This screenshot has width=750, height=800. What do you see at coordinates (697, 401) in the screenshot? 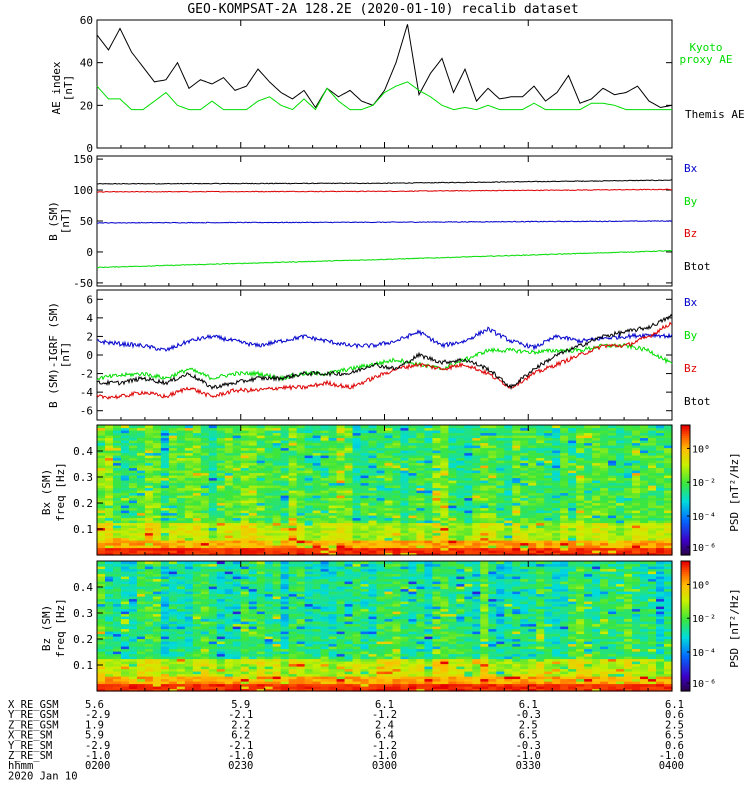
I see `bdiff-legend-btot: Btot` at bounding box center [697, 401].